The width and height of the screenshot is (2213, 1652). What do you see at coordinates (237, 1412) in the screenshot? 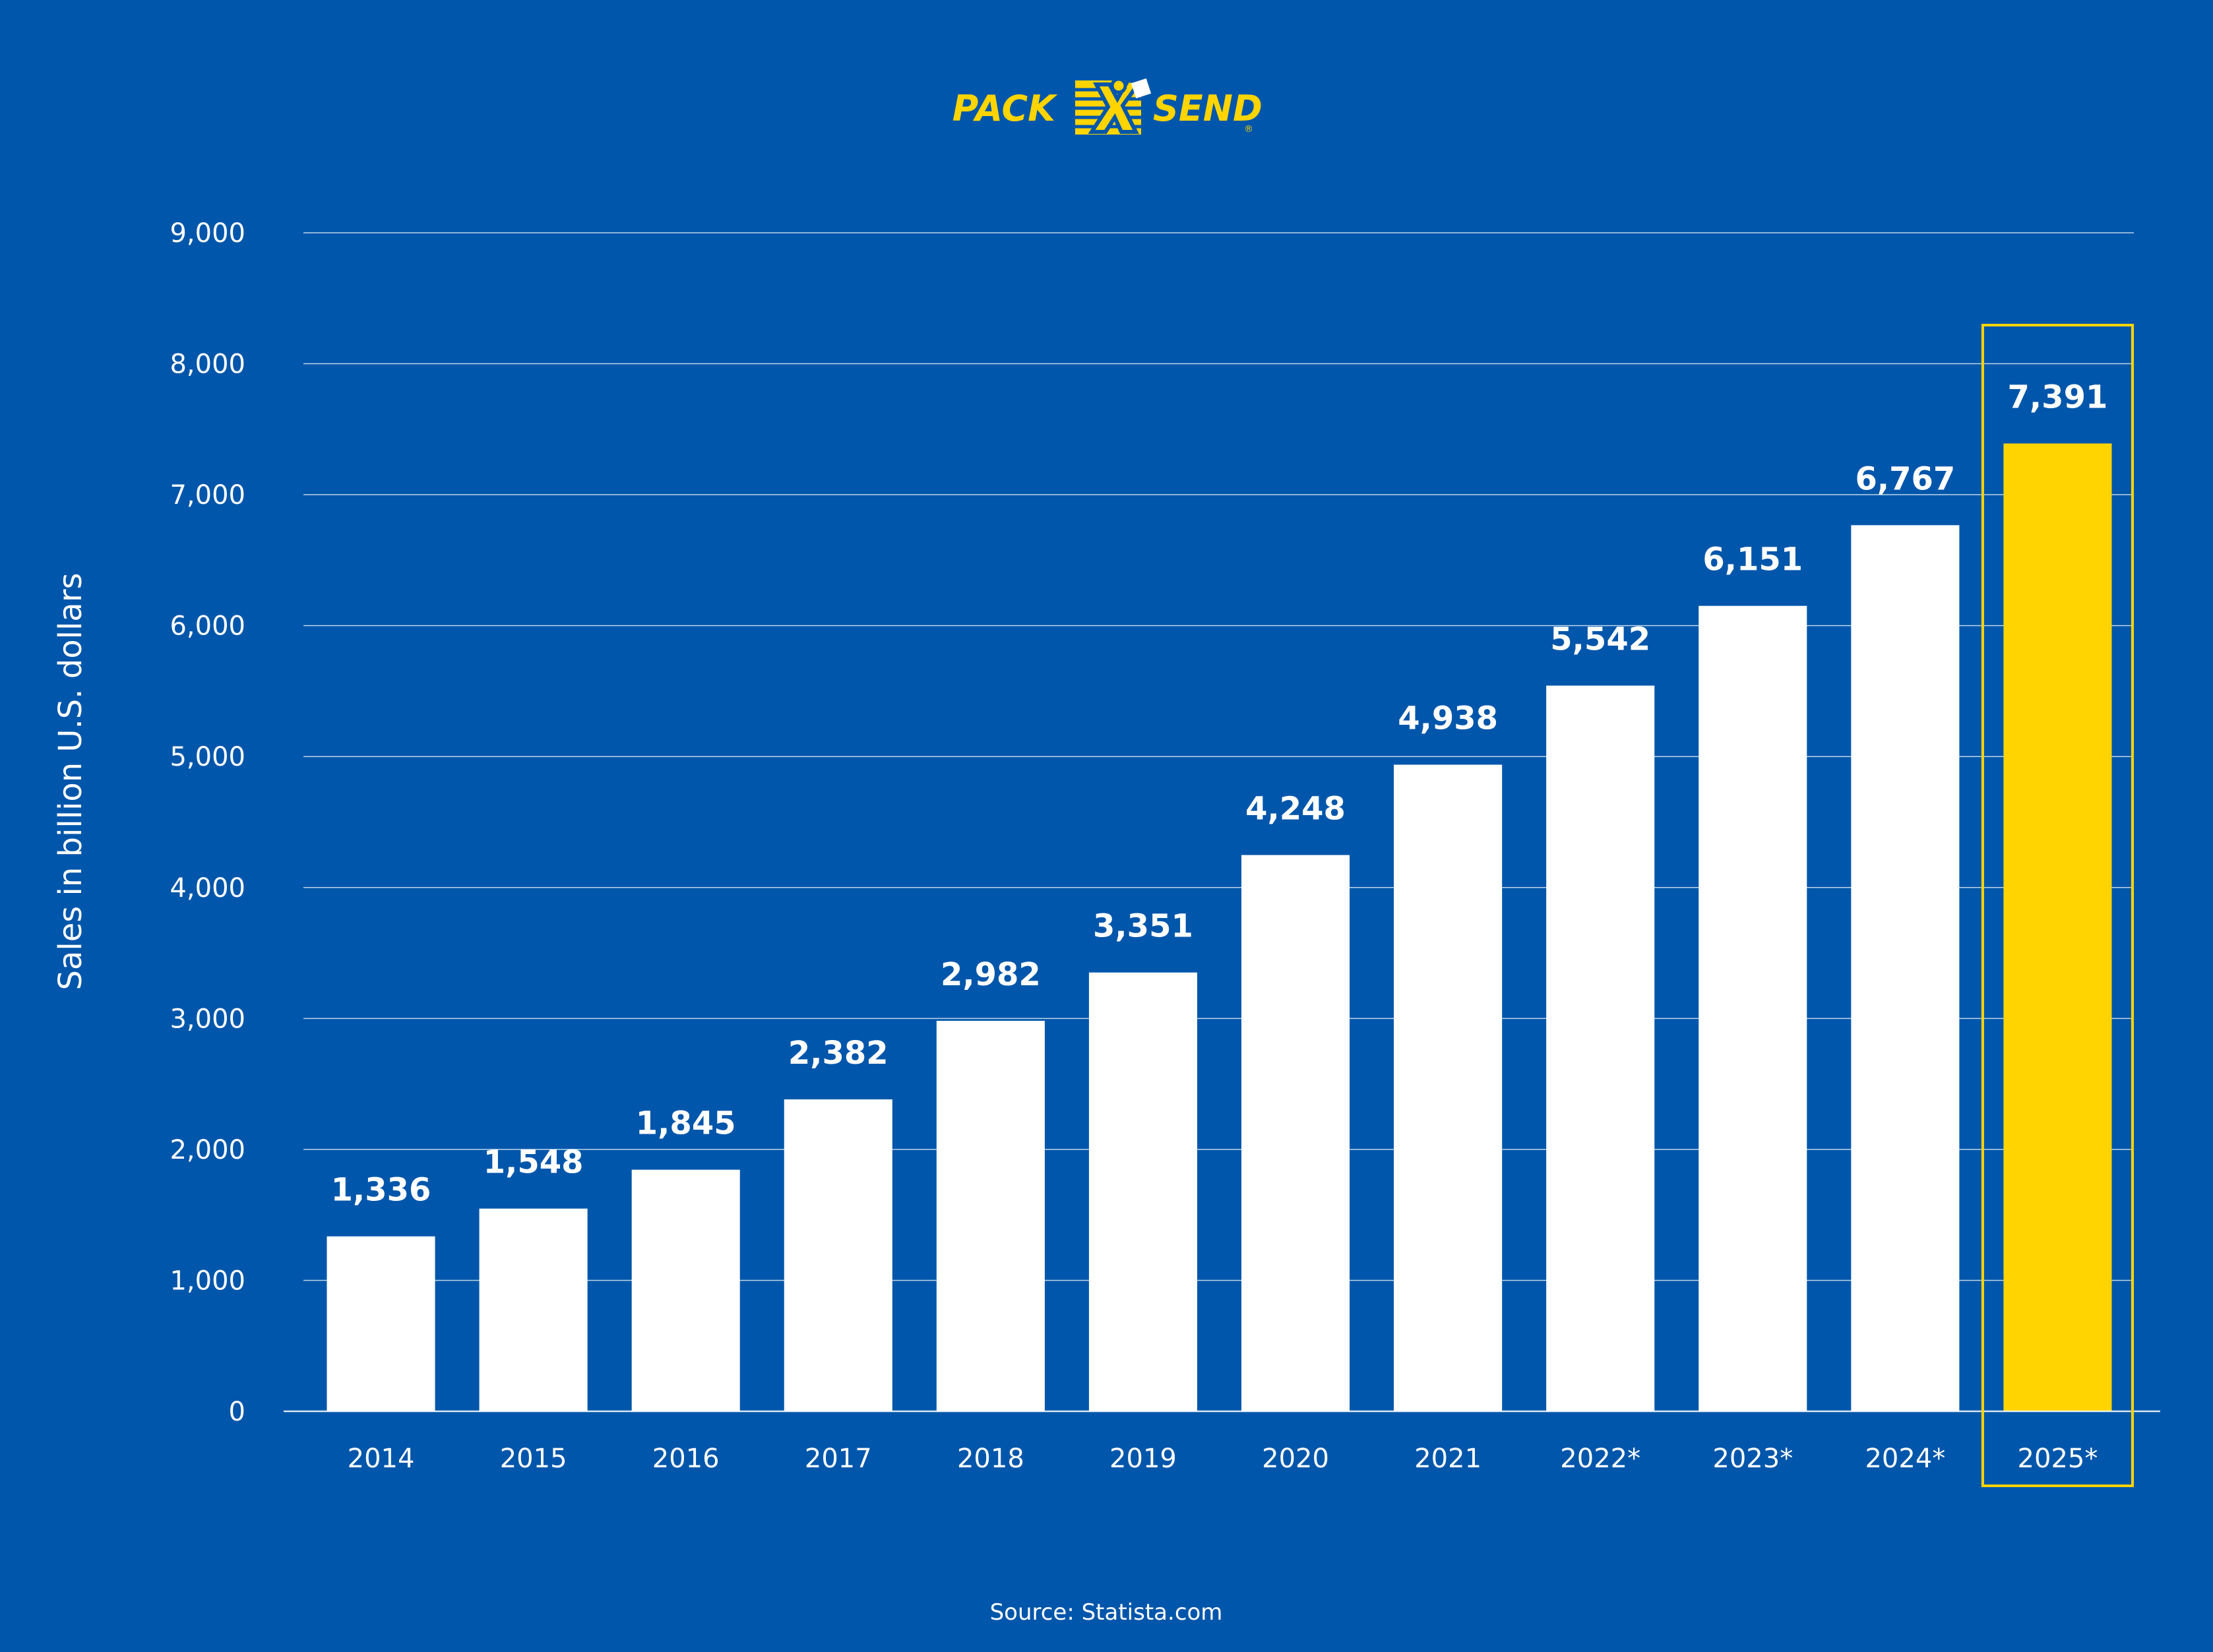
I see `y-tick-label: 0` at bounding box center [237, 1412].